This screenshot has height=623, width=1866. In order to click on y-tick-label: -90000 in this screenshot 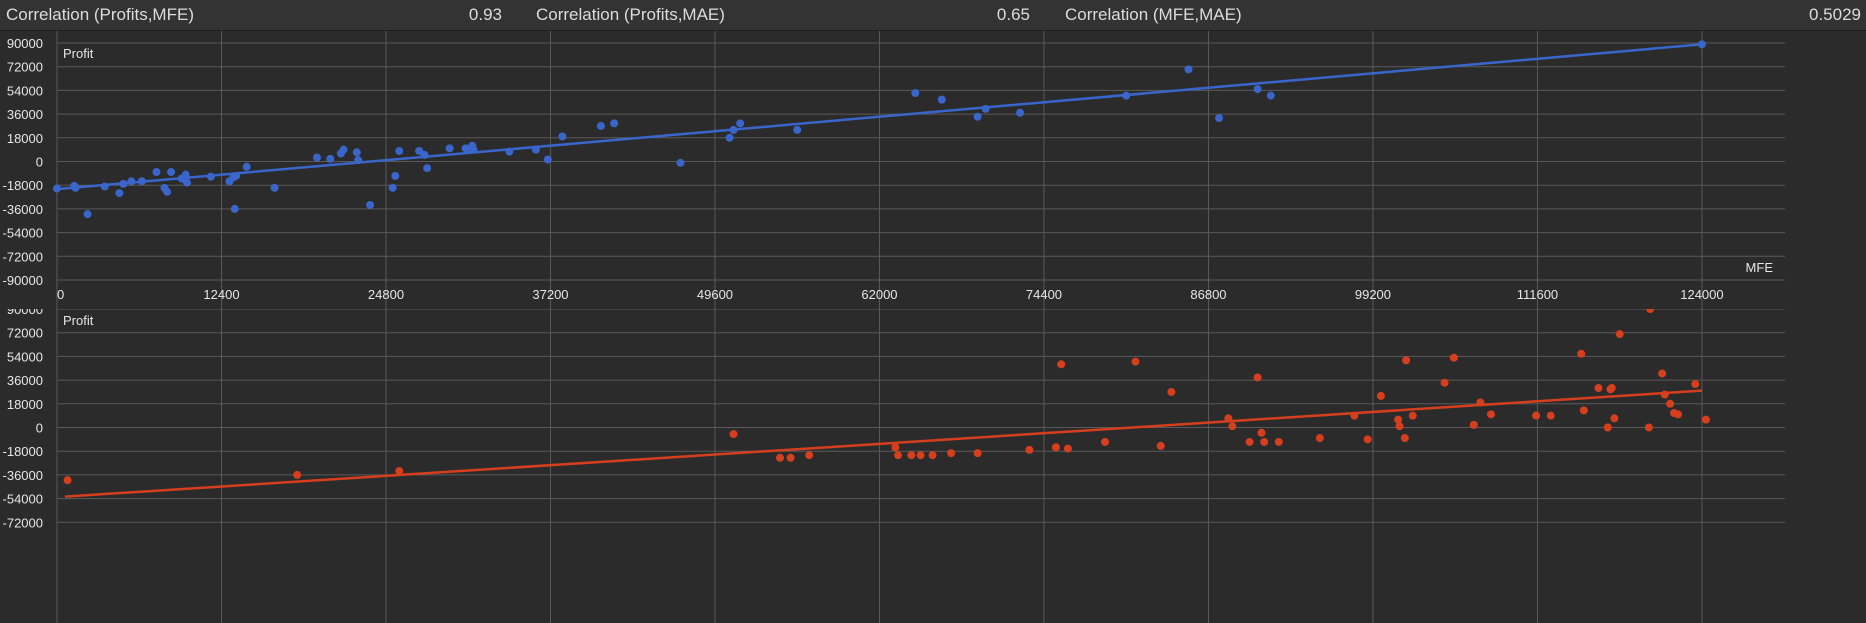, I will do `click(23, 280)`.